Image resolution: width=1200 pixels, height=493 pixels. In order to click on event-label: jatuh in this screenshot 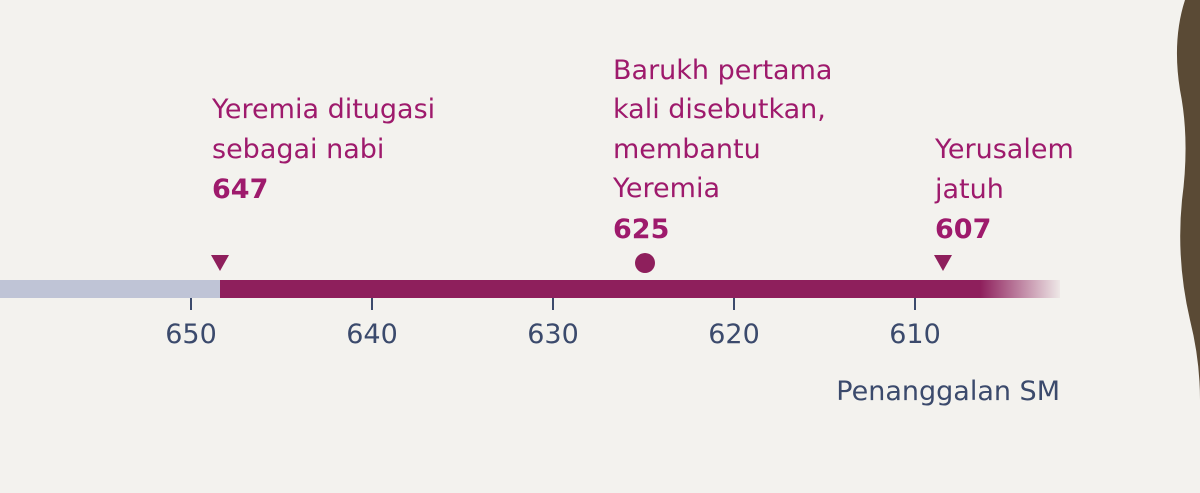, I will do `click(969, 189)`.